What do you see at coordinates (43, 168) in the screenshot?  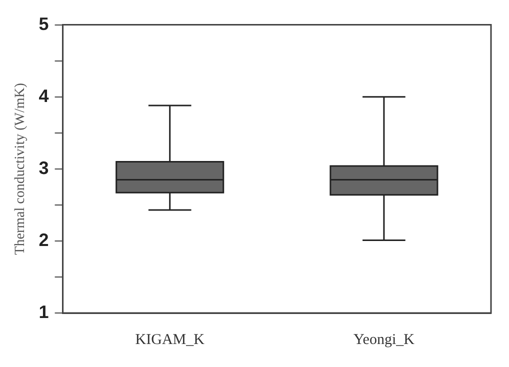 I see `y-tick-label: 3` at bounding box center [43, 168].